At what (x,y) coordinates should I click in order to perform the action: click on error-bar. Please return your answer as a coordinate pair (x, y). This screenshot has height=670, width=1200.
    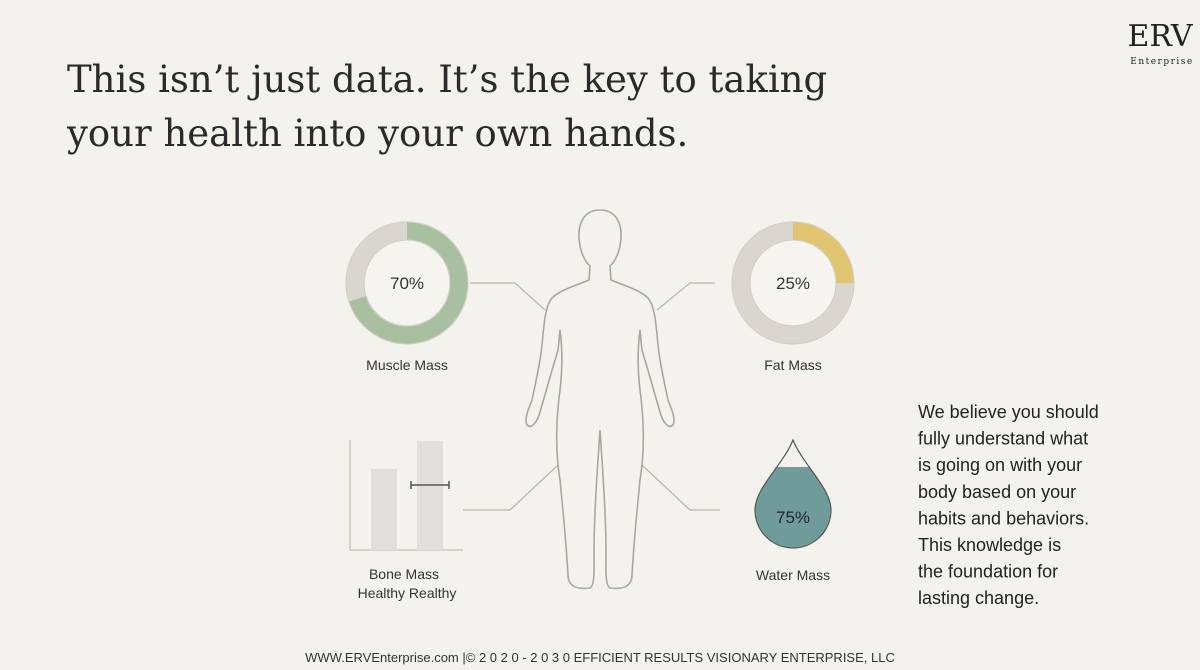
    Looking at the image, I should click on (430, 485).